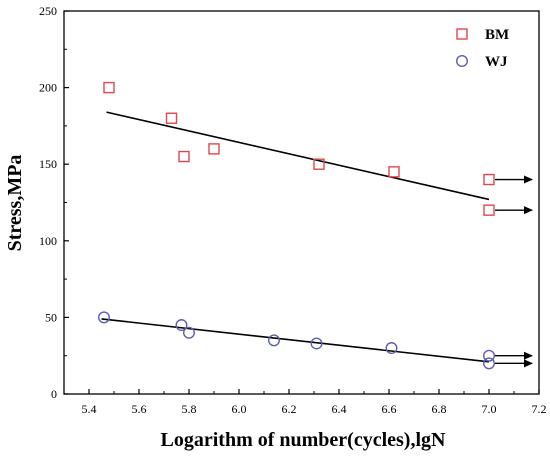 The image size is (550, 457). I want to click on x-tick-label: 7.2, so click(539, 409).